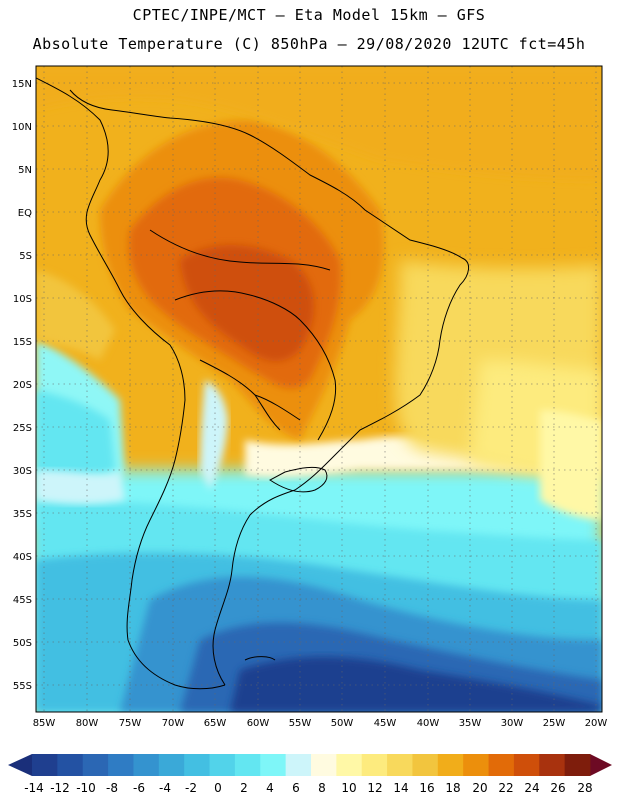  What do you see at coordinates (25, 256) in the screenshot?
I see `lat-label: 5S` at bounding box center [25, 256].